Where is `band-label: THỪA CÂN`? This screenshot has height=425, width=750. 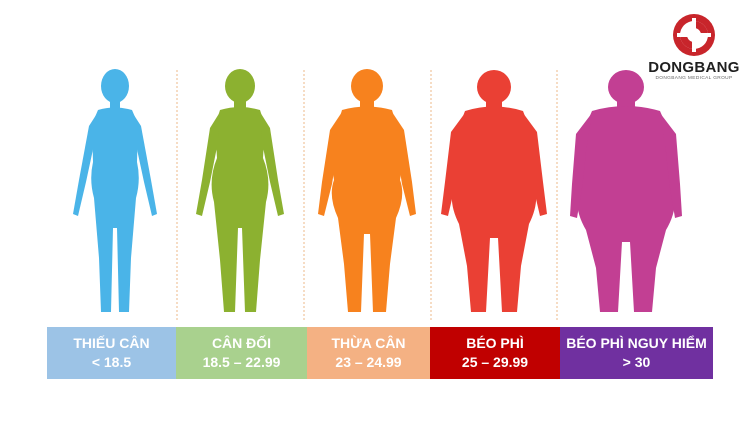
band-label: THỪA CÂN is located at coordinates (368, 343).